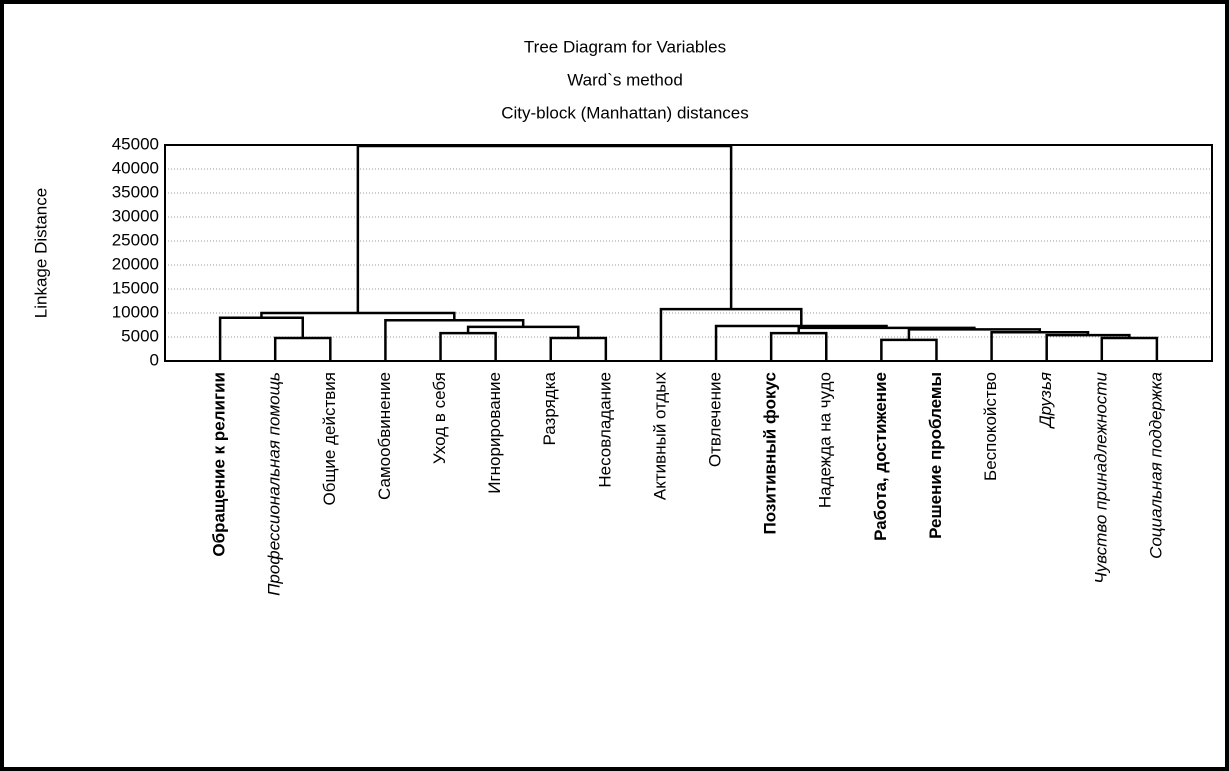 The image size is (1229, 771). What do you see at coordinates (544, 228) in the screenshot?
I see `dendrogram-link` at bounding box center [544, 228].